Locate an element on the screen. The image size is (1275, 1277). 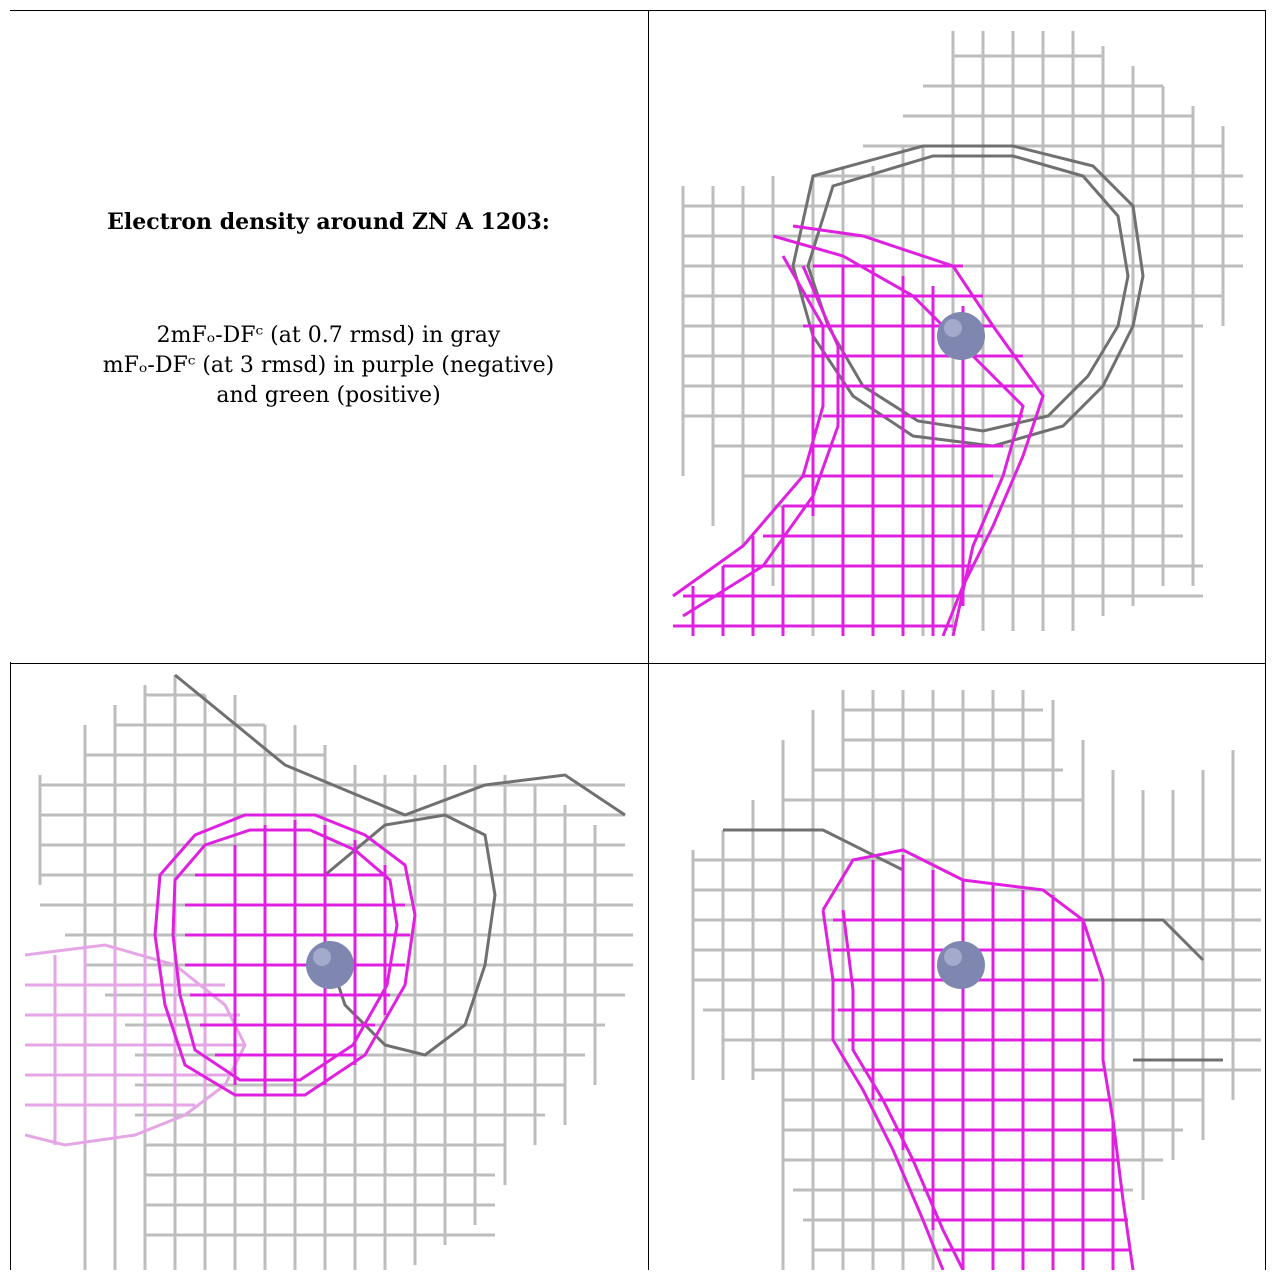
legend-line-mfo: mFₒ-DFᶜ (at 3 rmsd) in purple (negative) is located at coordinates (328, 365).